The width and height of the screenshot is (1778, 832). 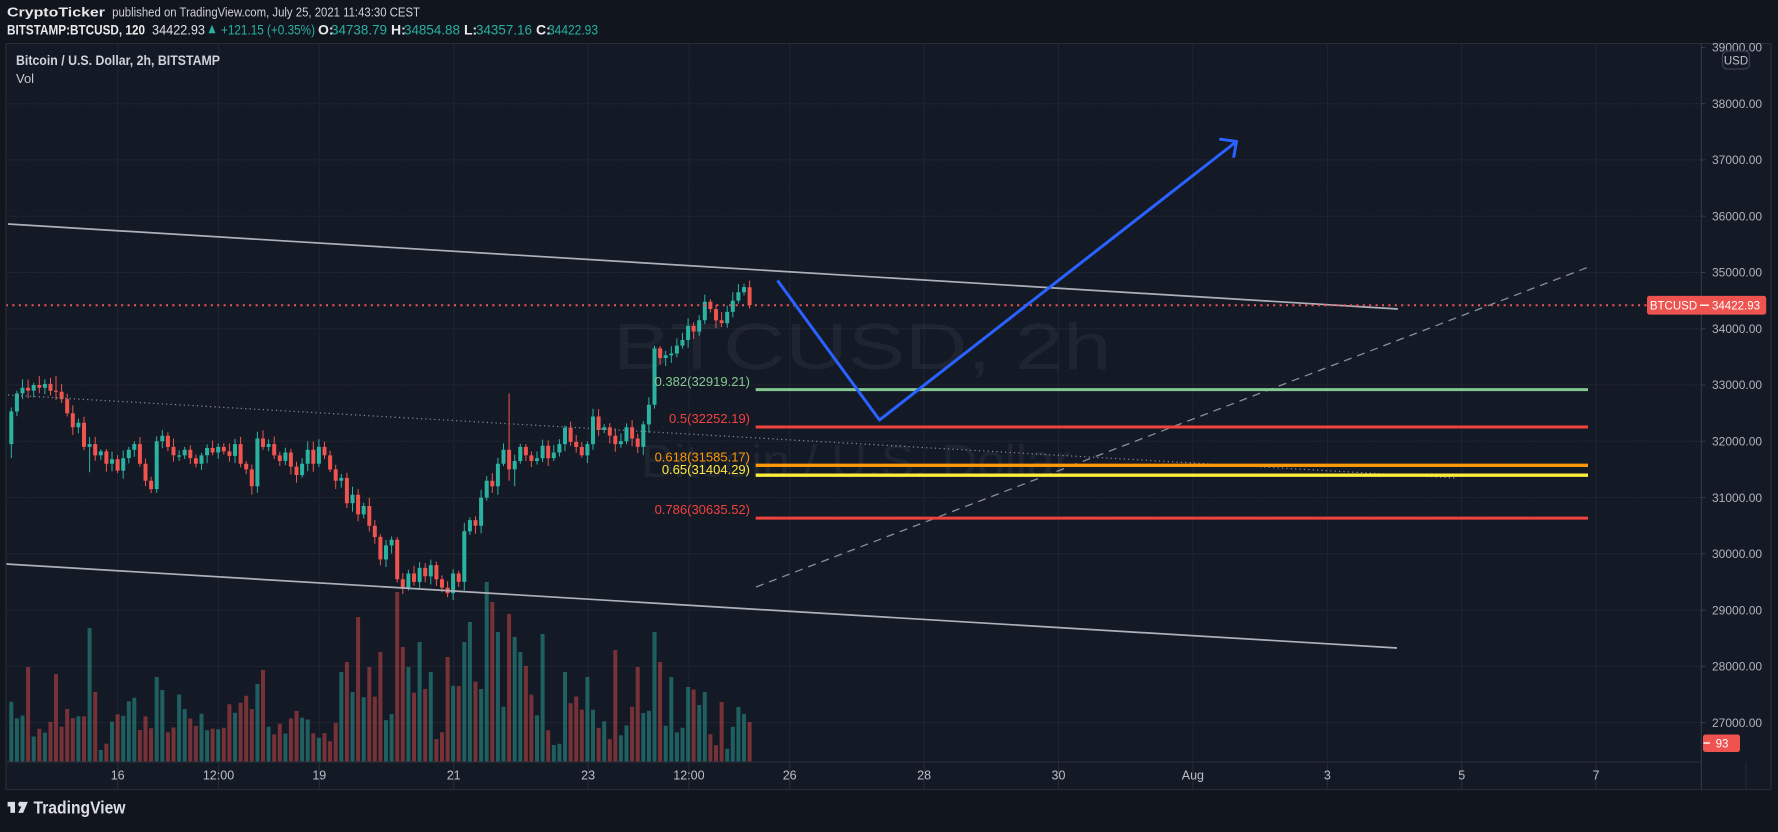 What do you see at coordinates (706, 469) in the screenshot?
I see `svg-text: 0.65(31404.29)` at bounding box center [706, 469].